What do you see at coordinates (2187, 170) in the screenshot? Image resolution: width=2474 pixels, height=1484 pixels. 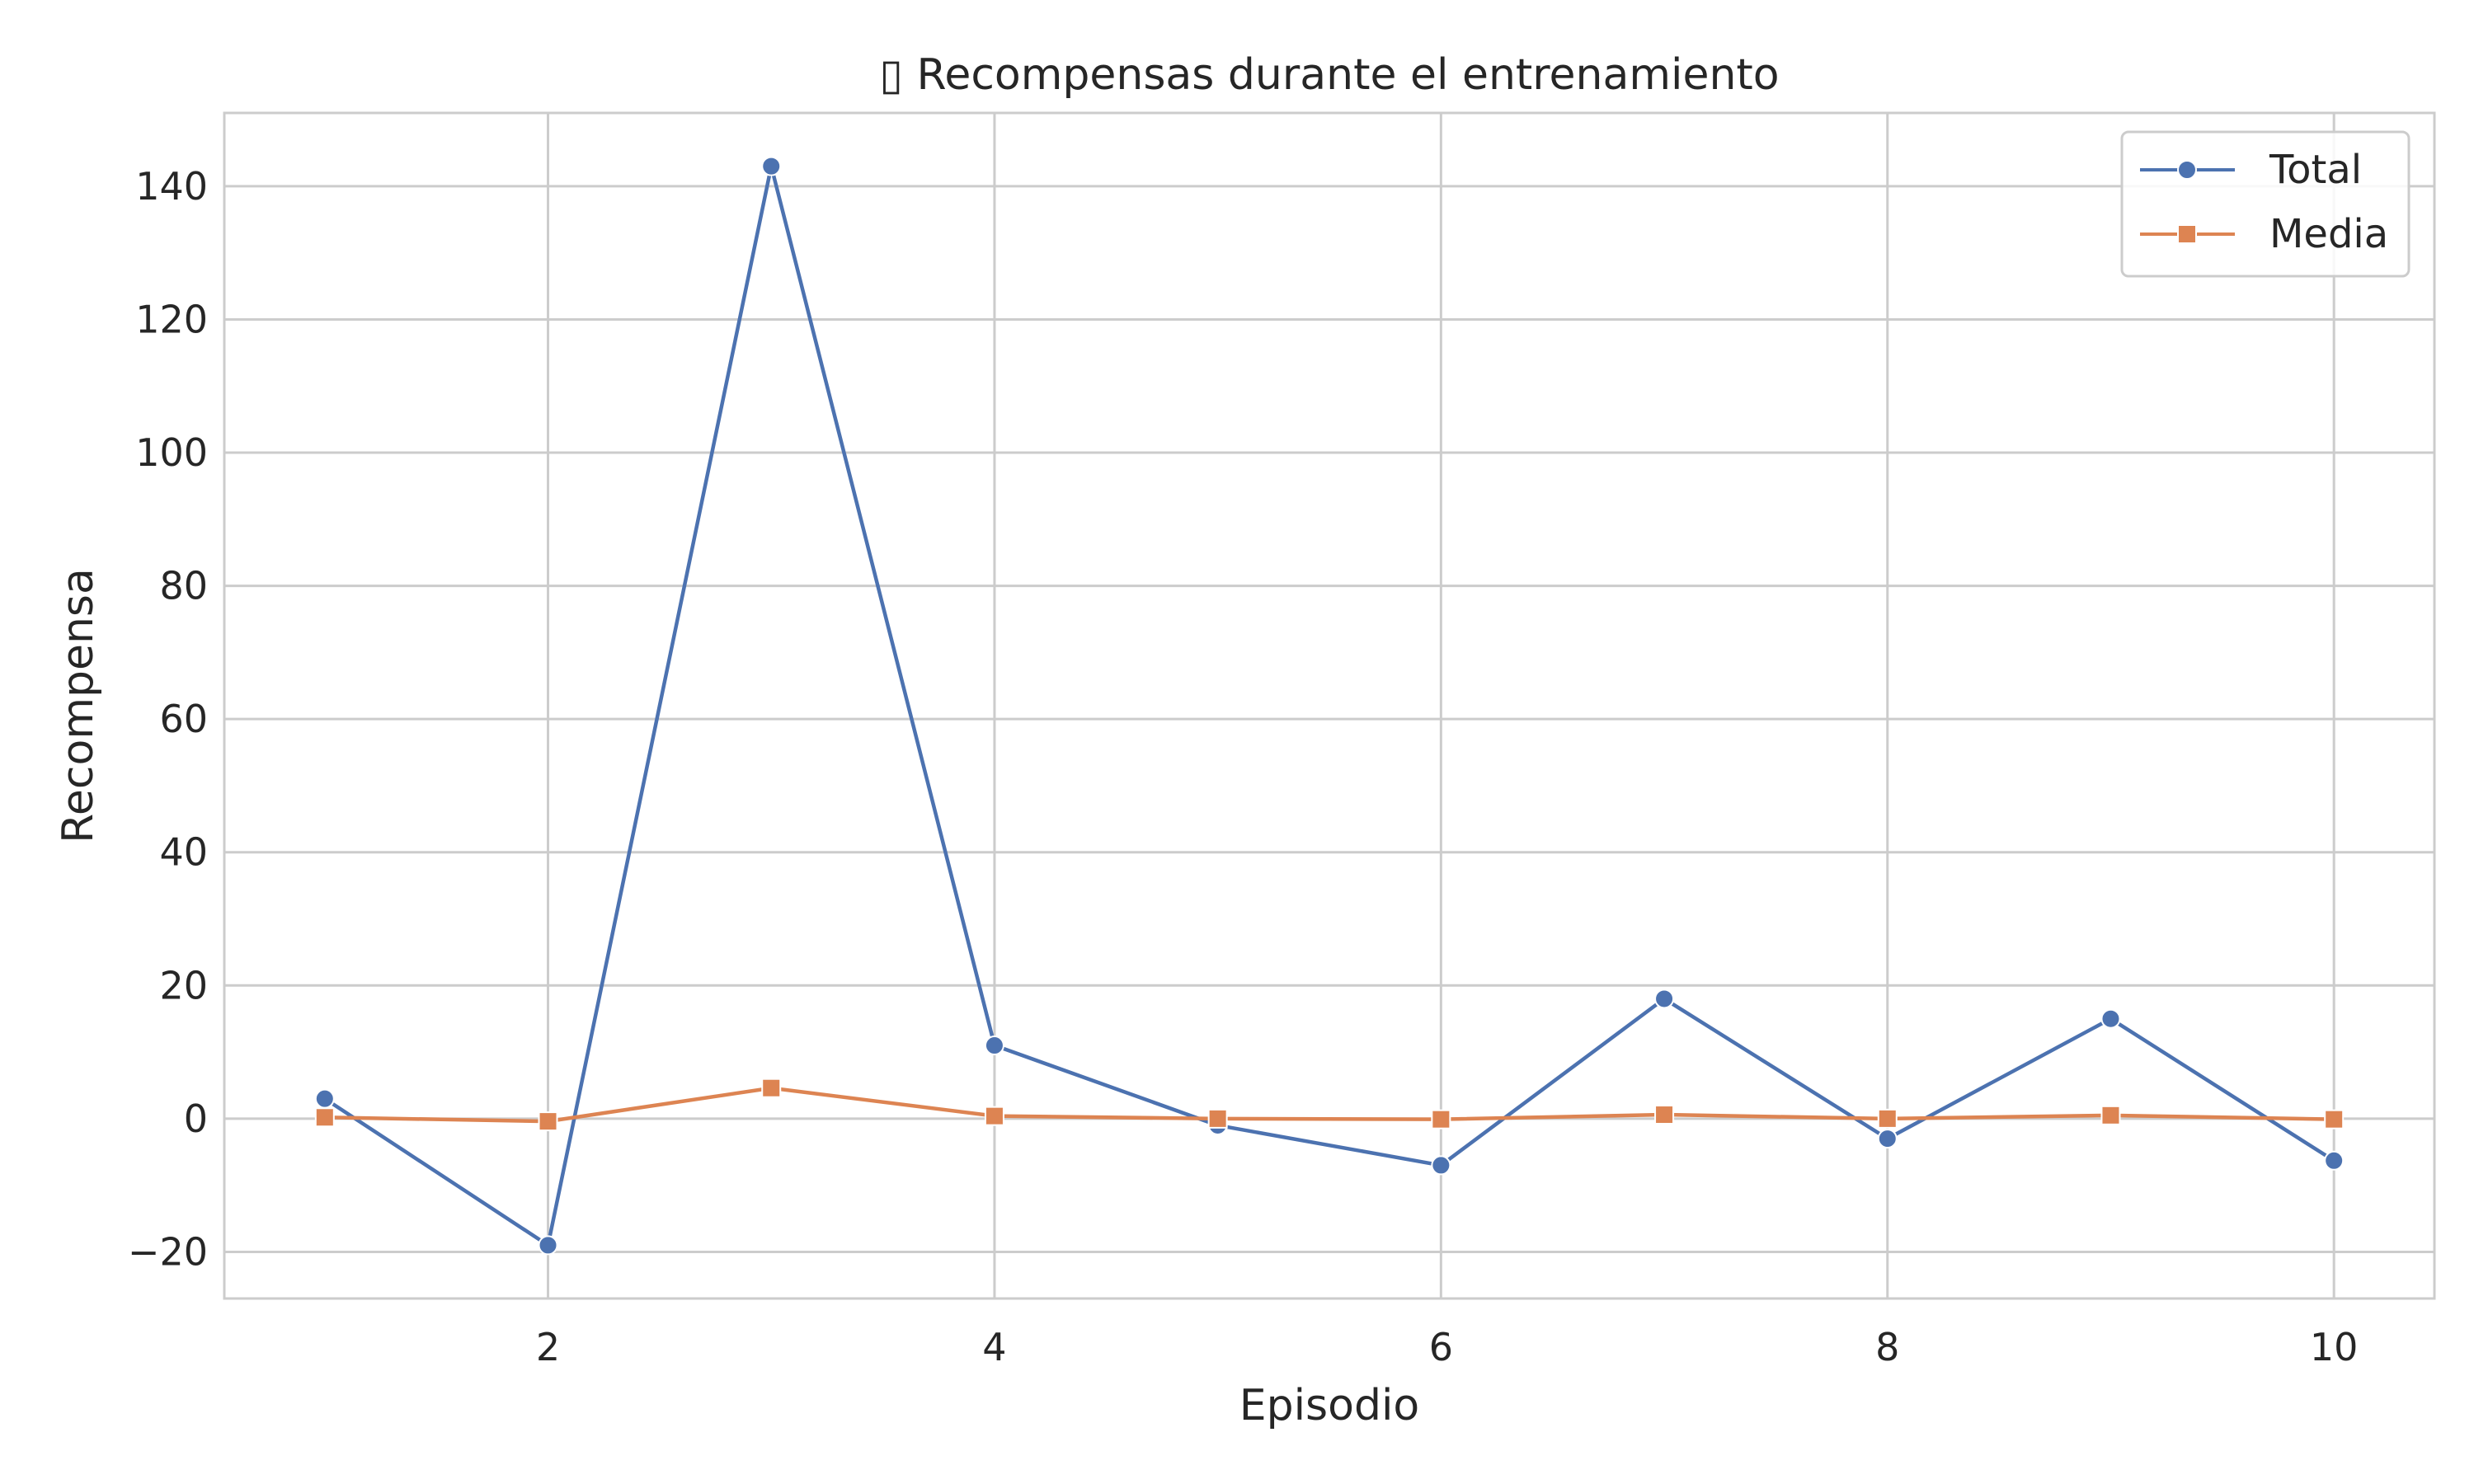 I see `legend-marker-total` at bounding box center [2187, 170].